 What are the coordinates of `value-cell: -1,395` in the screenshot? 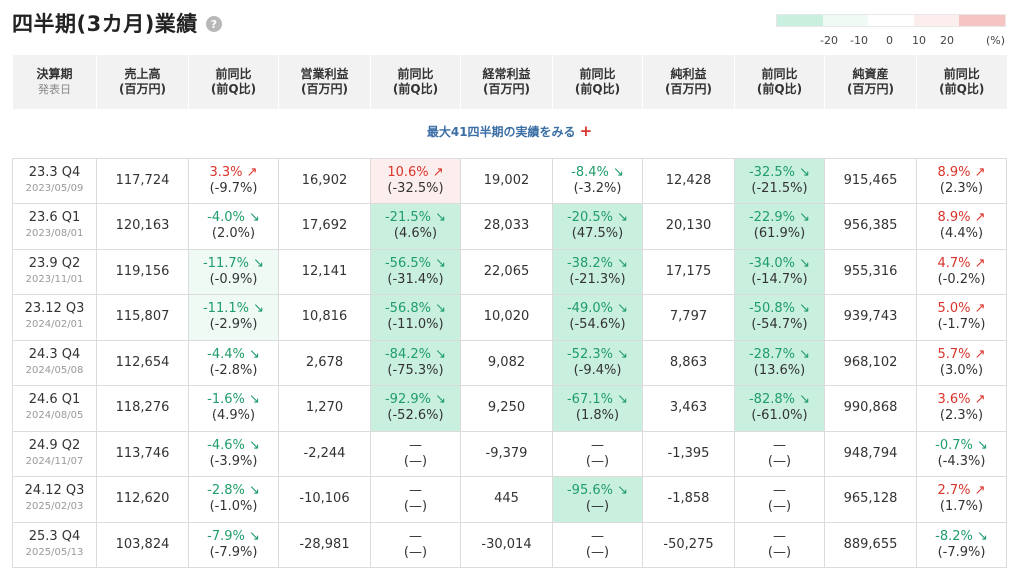 It's located at (688, 453).